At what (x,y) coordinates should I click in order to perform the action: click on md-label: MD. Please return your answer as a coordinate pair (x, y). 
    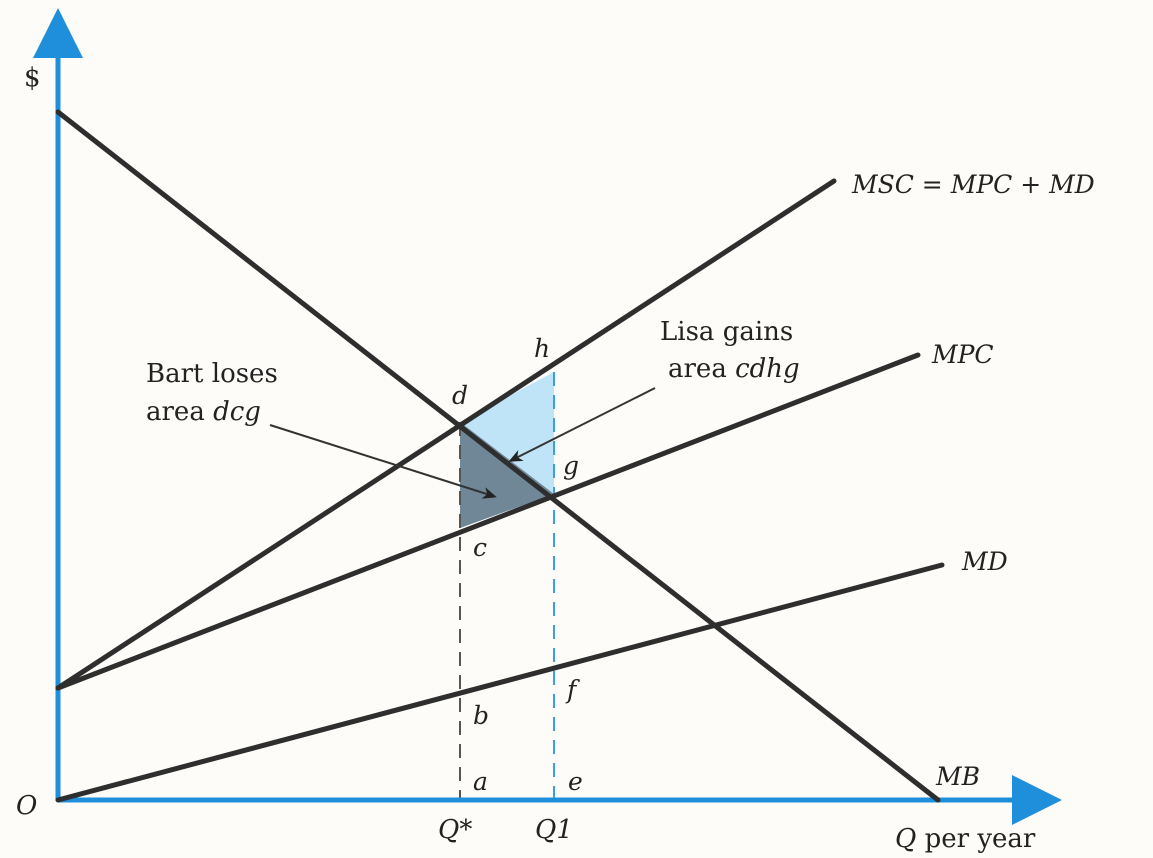
    Looking at the image, I should click on (984, 561).